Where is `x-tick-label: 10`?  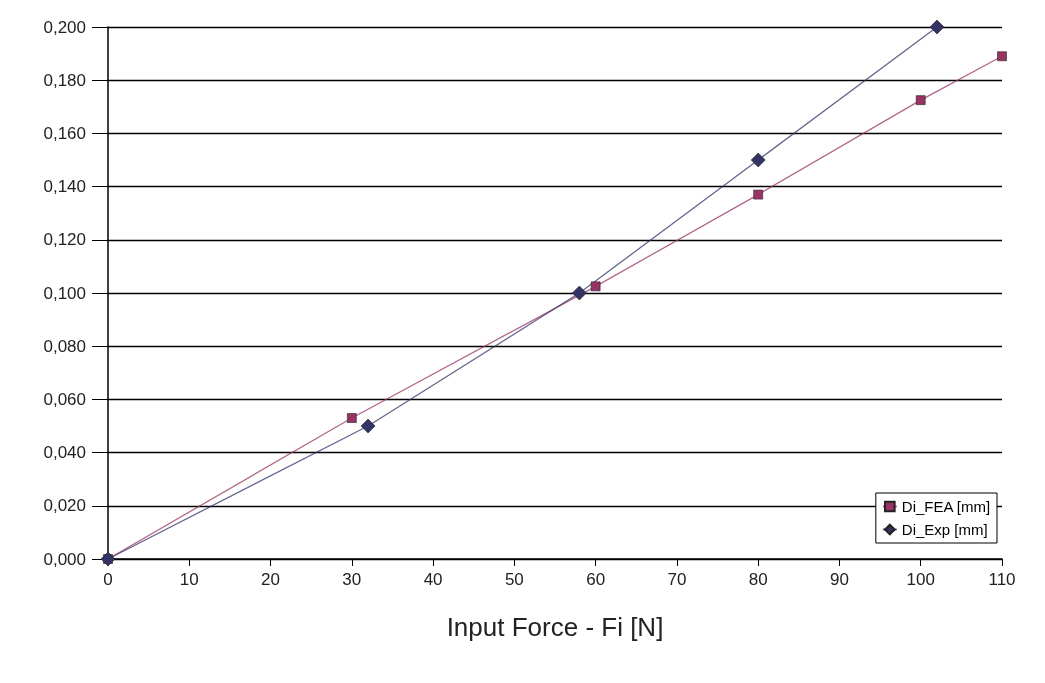
x-tick-label: 10 is located at coordinates (189, 579).